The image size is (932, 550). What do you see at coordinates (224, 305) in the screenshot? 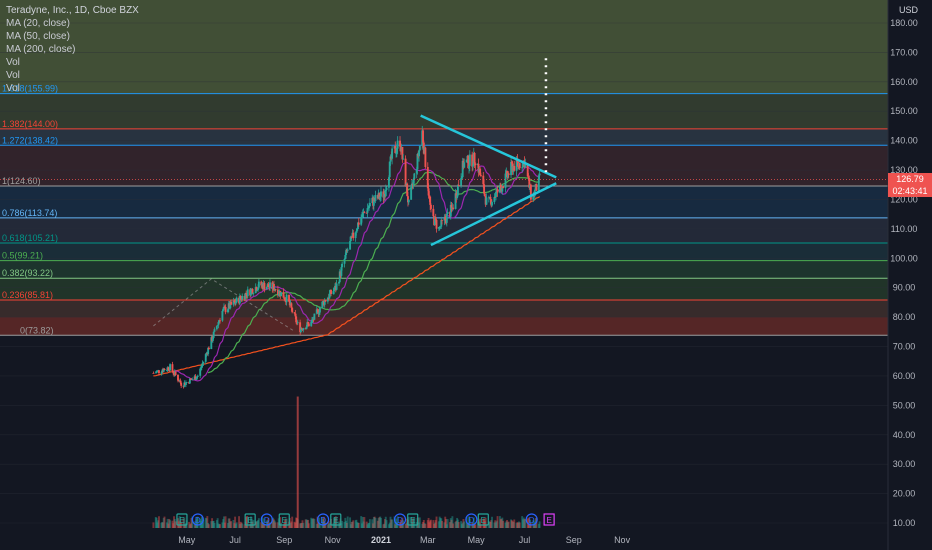
I see `ghost-line` at bounding box center [224, 305].